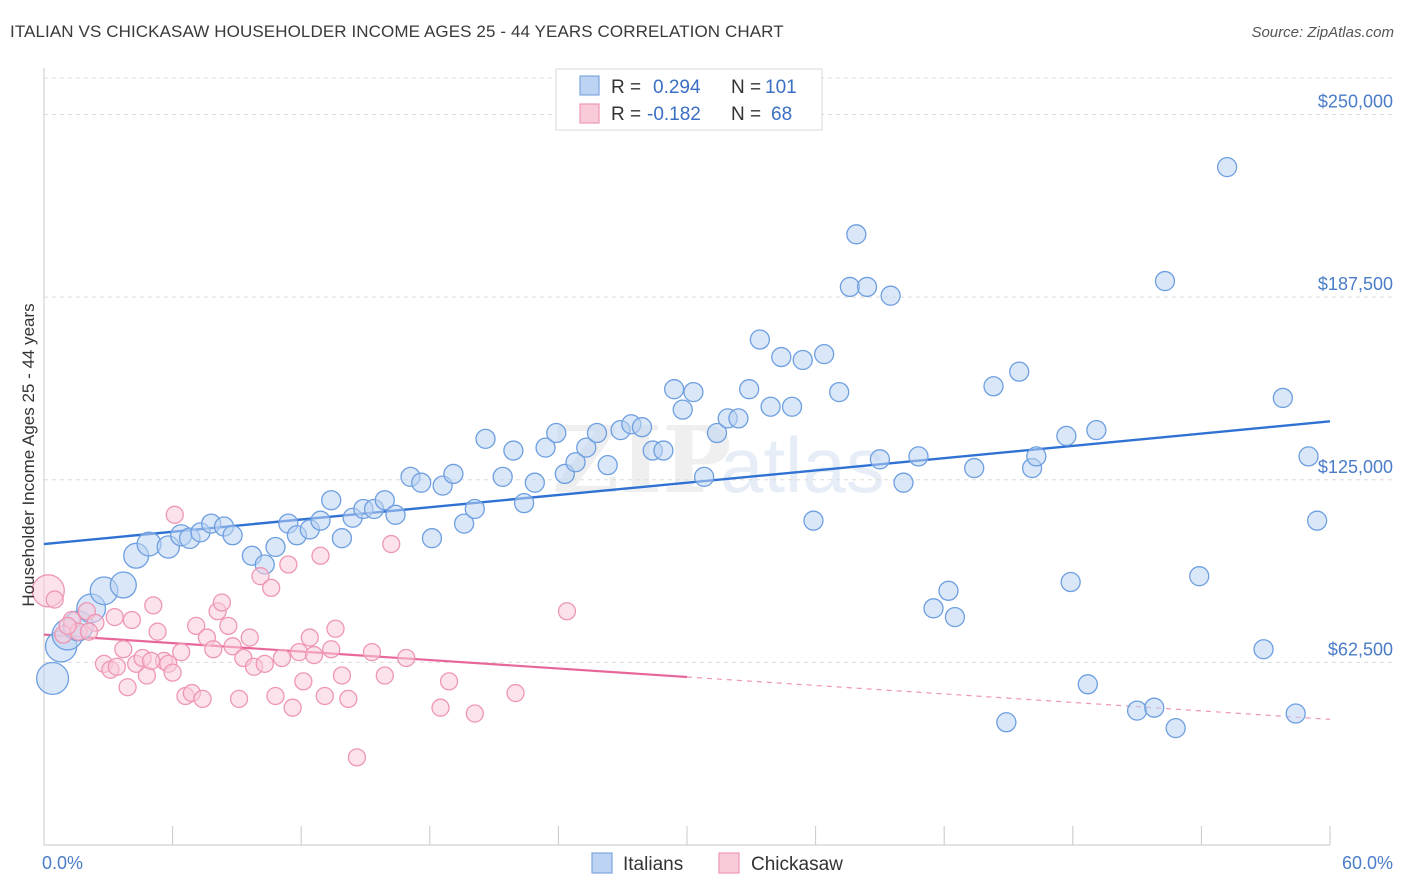 The height and width of the screenshot is (892, 1406). Describe the element at coordinates (746, 87) in the screenshot. I see `legend-n-label-italians: N =` at that location.